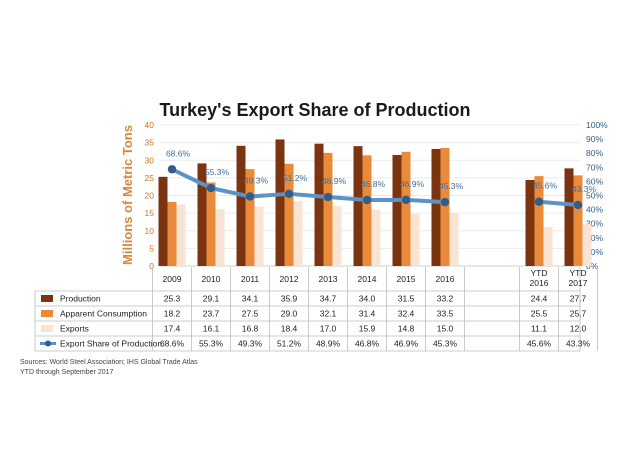  I want to click on legend-label: Exports, so click(74, 329).